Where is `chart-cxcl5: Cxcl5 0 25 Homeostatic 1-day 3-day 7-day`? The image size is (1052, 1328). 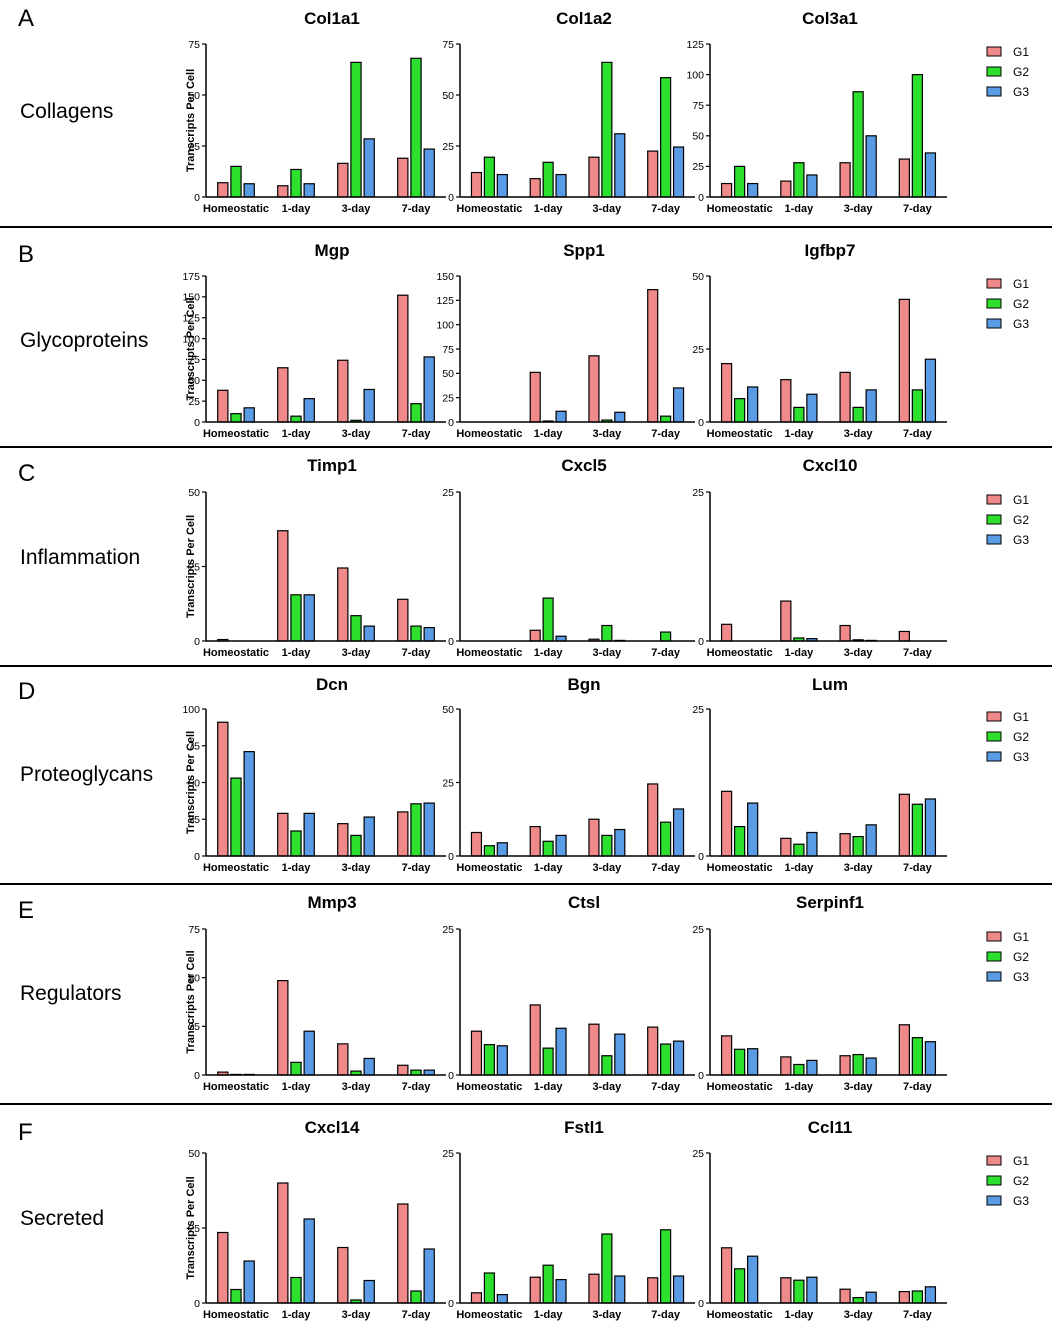
chart-cxcl5: Cxcl5 0 25 Homeostatic 1-day 3-day 7-day is located at coordinates (568, 557).